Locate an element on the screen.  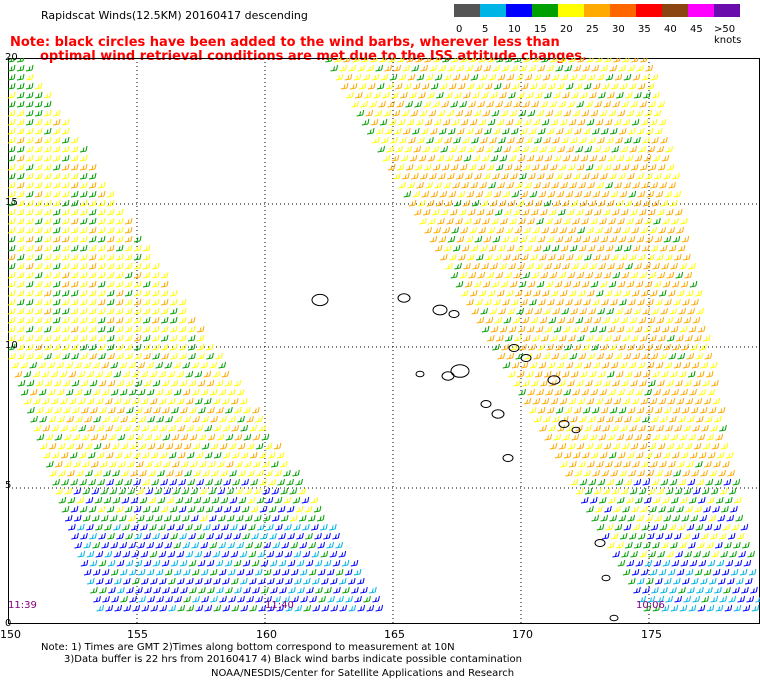
scale-swatch is located at coordinates (727, 10).